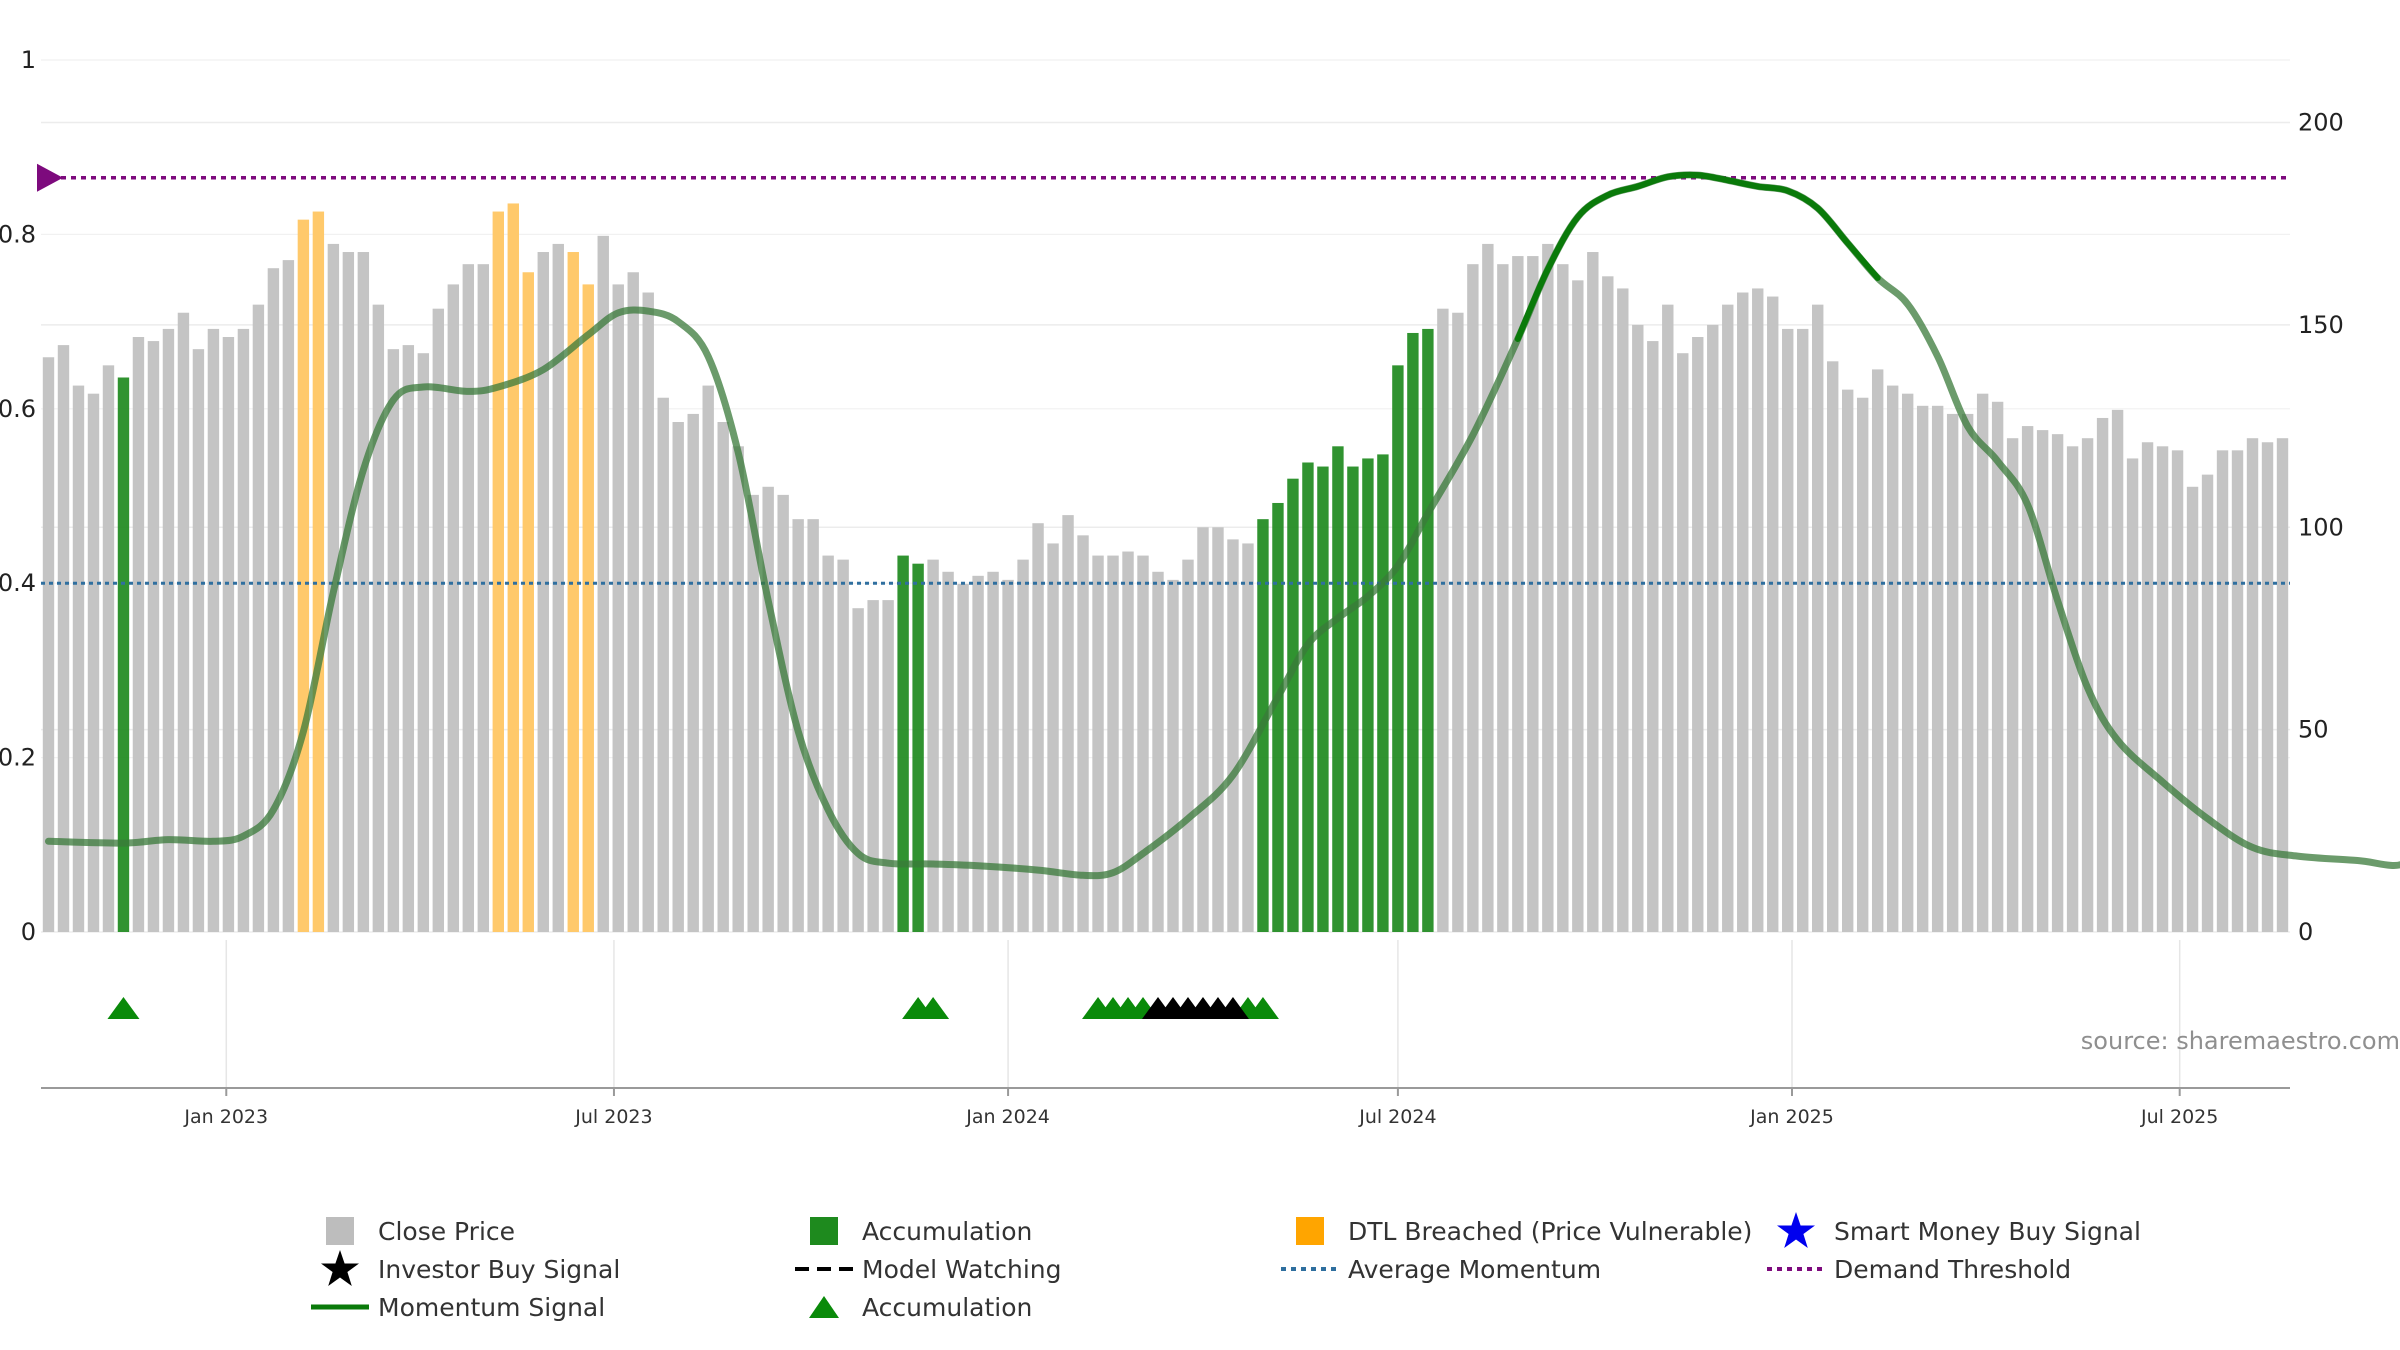  What do you see at coordinates (2179, 1117) in the screenshot?
I see `date-tick-label: Jul 2025` at bounding box center [2179, 1117].